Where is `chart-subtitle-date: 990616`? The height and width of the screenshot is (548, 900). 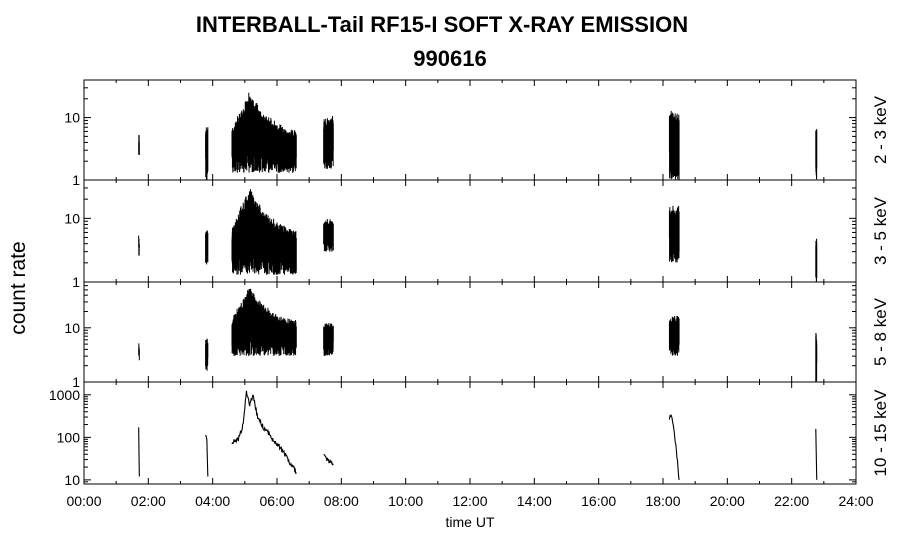
chart-subtitle-date: 990616 is located at coordinates (450, 58).